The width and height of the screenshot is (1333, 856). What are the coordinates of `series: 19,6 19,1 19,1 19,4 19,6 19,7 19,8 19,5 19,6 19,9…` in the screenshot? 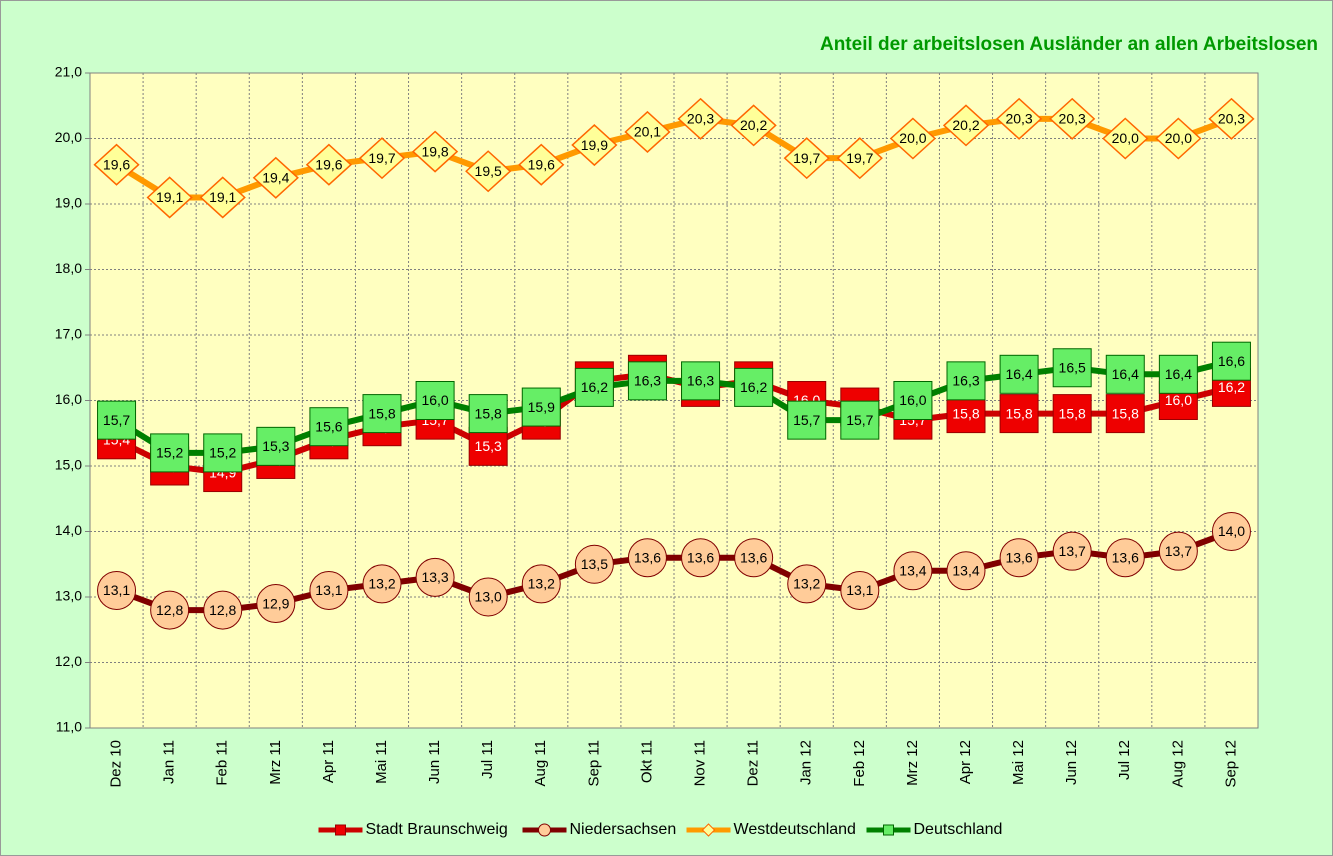 It's located at (674, 158).